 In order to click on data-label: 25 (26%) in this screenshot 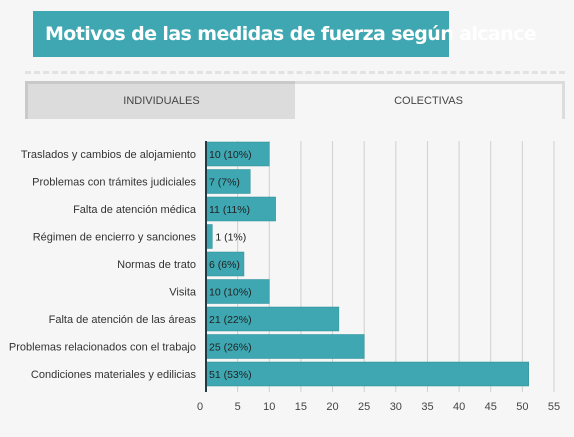, I will do `click(230, 348)`.